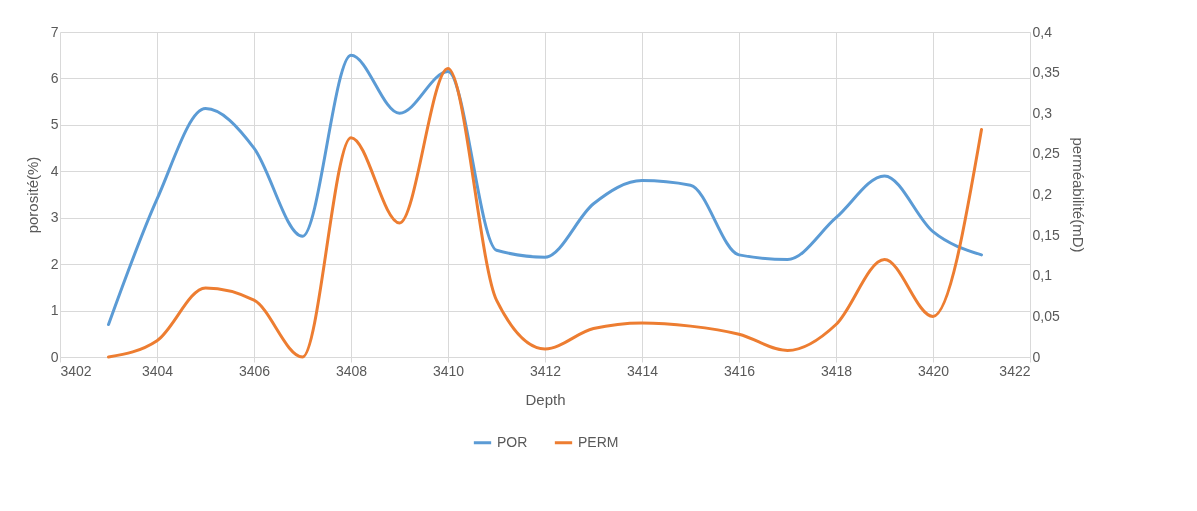  I want to click on x-tick-label: 3404, so click(157, 370).